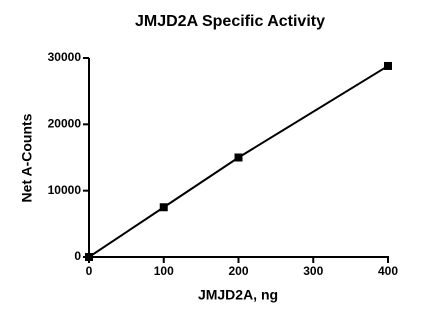  What do you see at coordinates (89, 271) in the screenshot?
I see `x-tick-label: 0` at bounding box center [89, 271].